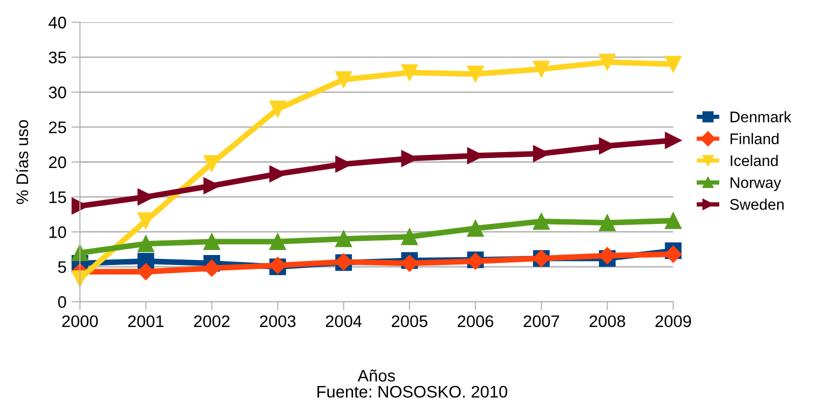 This screenshot has height=405, width=824. Describe the element at coordinates (410, 321) in the screenshot. I see `x-tick-label: 2005` at that location.